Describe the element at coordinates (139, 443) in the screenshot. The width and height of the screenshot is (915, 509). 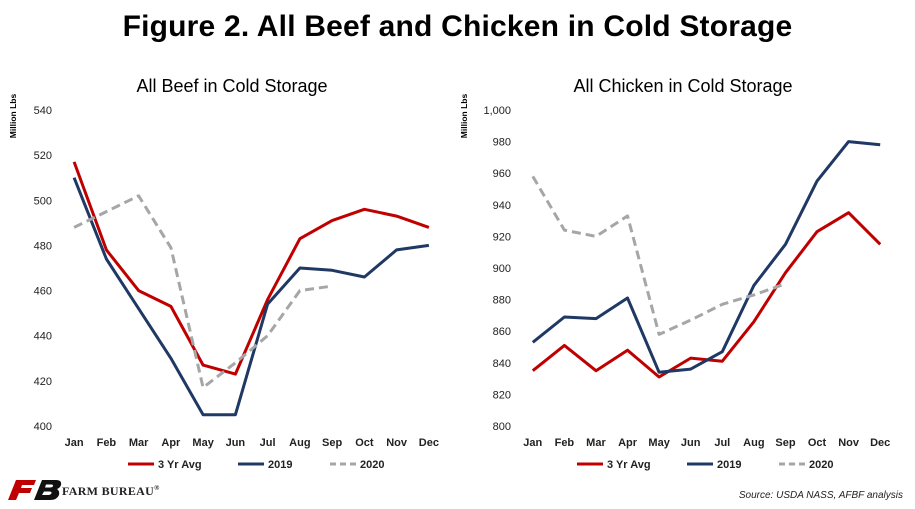
I see `beef-x-tick-label: Mar` at that location.